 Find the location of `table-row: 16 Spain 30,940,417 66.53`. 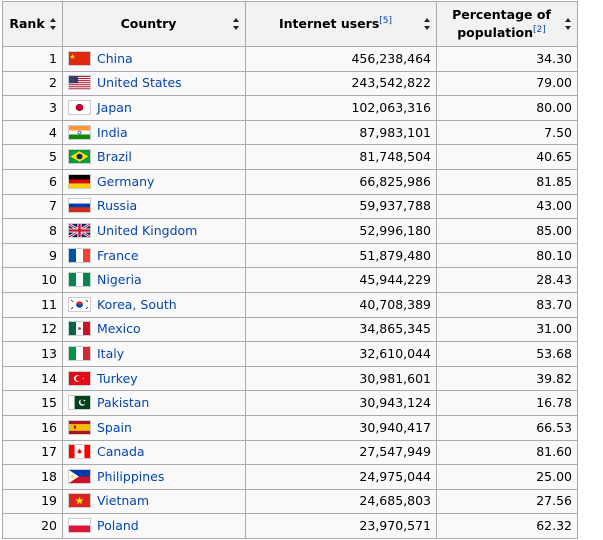

table-row: 16 Spain 30,940,417 66.53 is located at coordinates (290, 427).